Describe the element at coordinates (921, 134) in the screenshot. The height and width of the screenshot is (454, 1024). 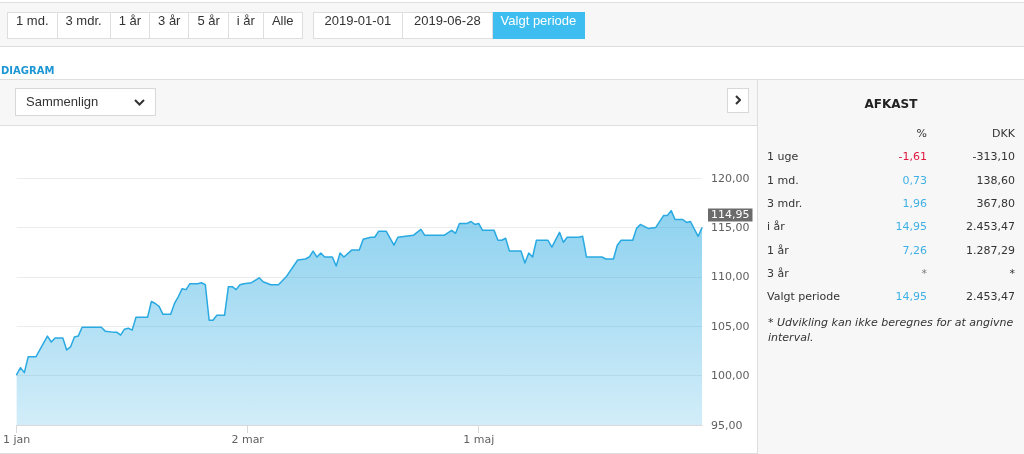
I see `series-label: %` at that location.